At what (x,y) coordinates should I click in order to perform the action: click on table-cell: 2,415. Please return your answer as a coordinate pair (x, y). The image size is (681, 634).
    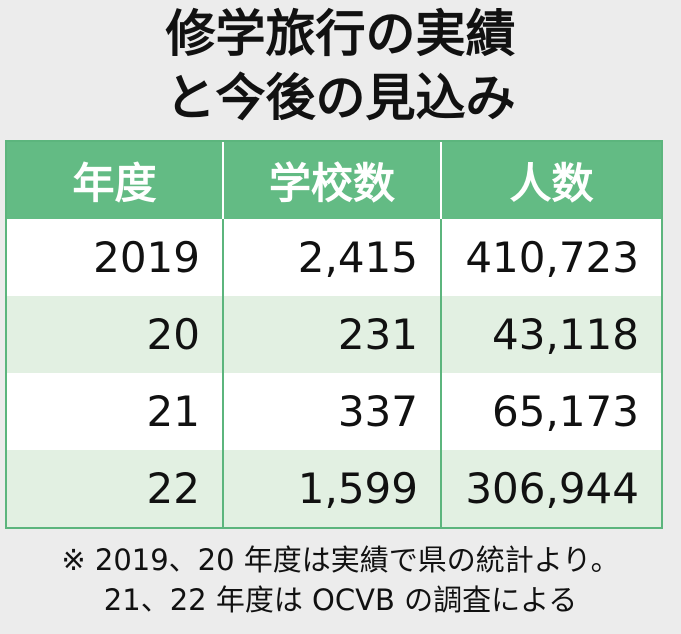
    Looking at the image, I should click on (333, 257).